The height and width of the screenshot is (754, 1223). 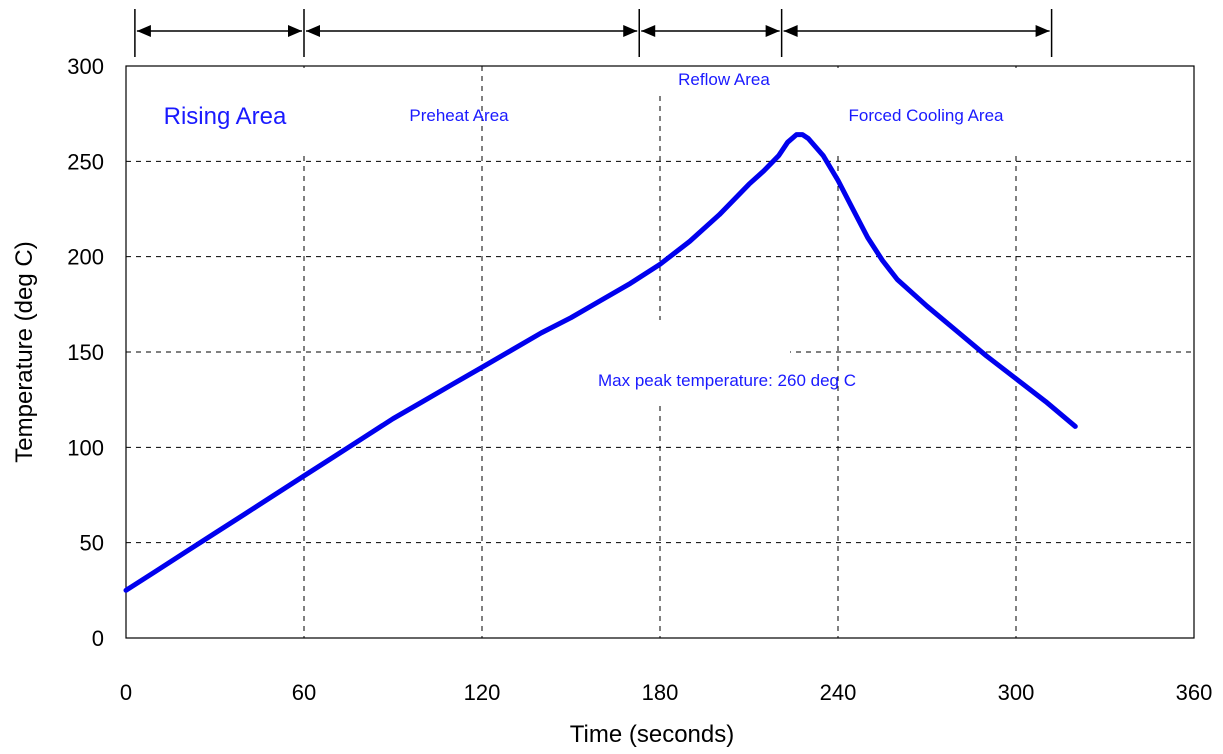 I want to click on y-tick-label: 0, so click(x=98, y=638).